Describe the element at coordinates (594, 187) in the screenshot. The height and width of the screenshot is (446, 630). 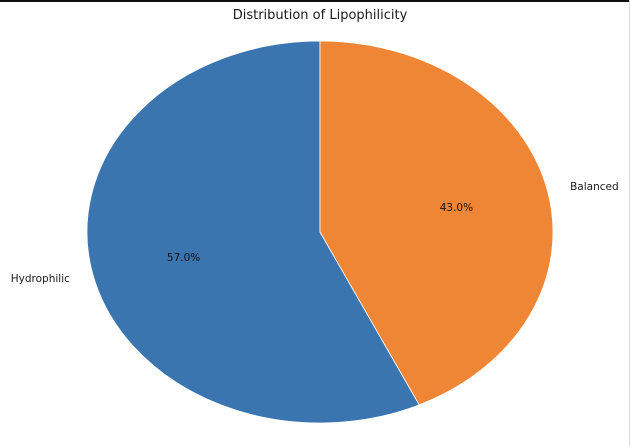
I see `slice-label-balanced: Balanced` at that location.